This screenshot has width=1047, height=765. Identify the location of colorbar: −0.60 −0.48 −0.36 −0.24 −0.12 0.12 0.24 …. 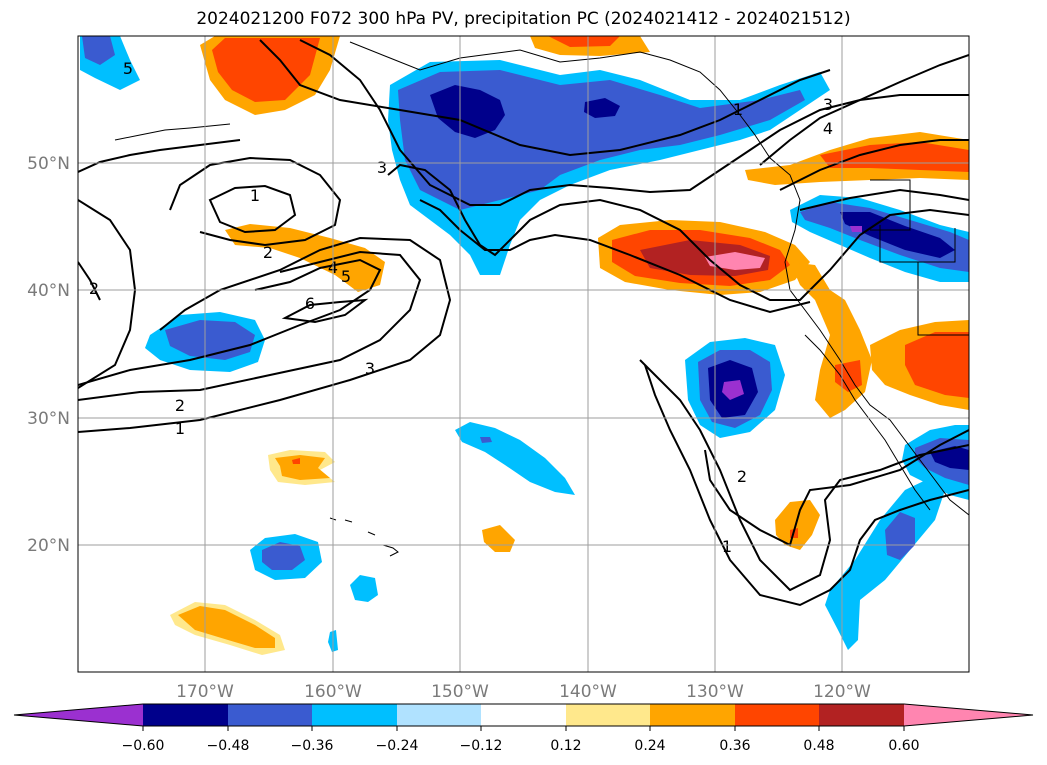
(523, 728).